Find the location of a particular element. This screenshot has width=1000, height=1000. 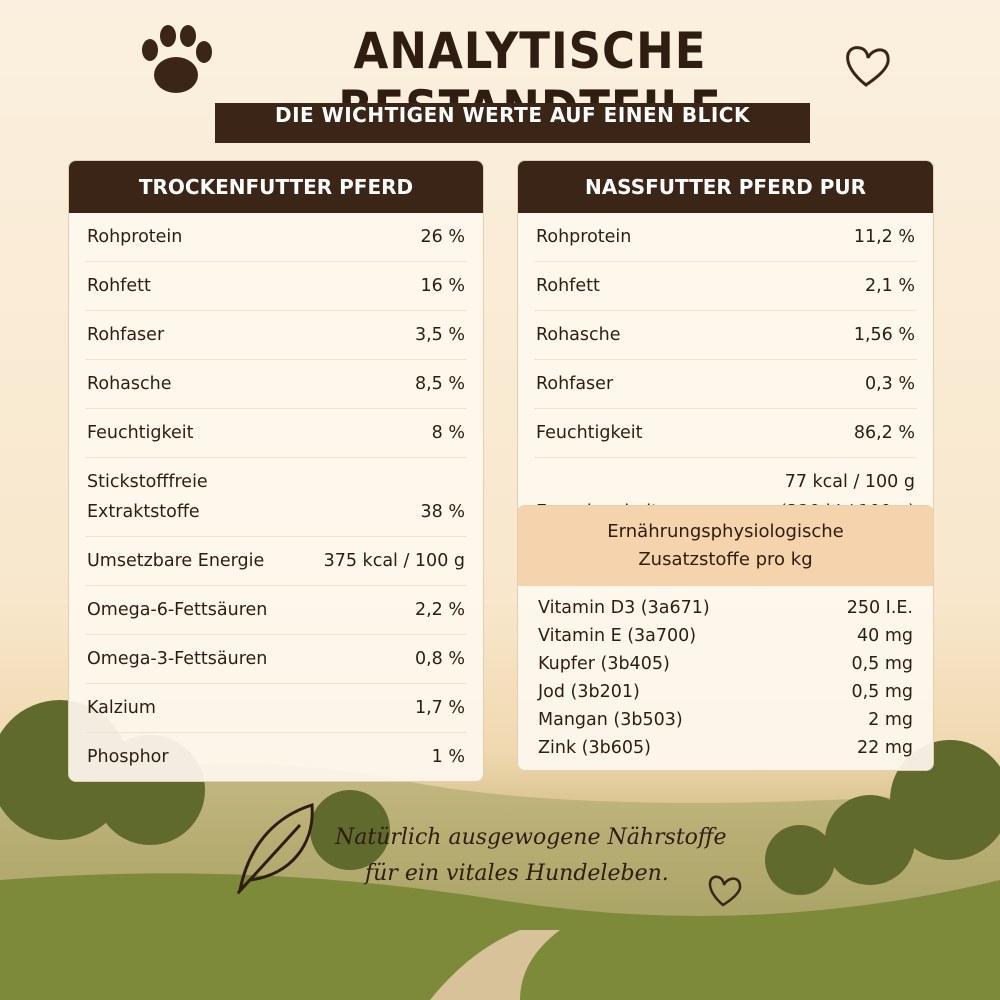

value: 2,1 % is located at coordinates (890, 286).